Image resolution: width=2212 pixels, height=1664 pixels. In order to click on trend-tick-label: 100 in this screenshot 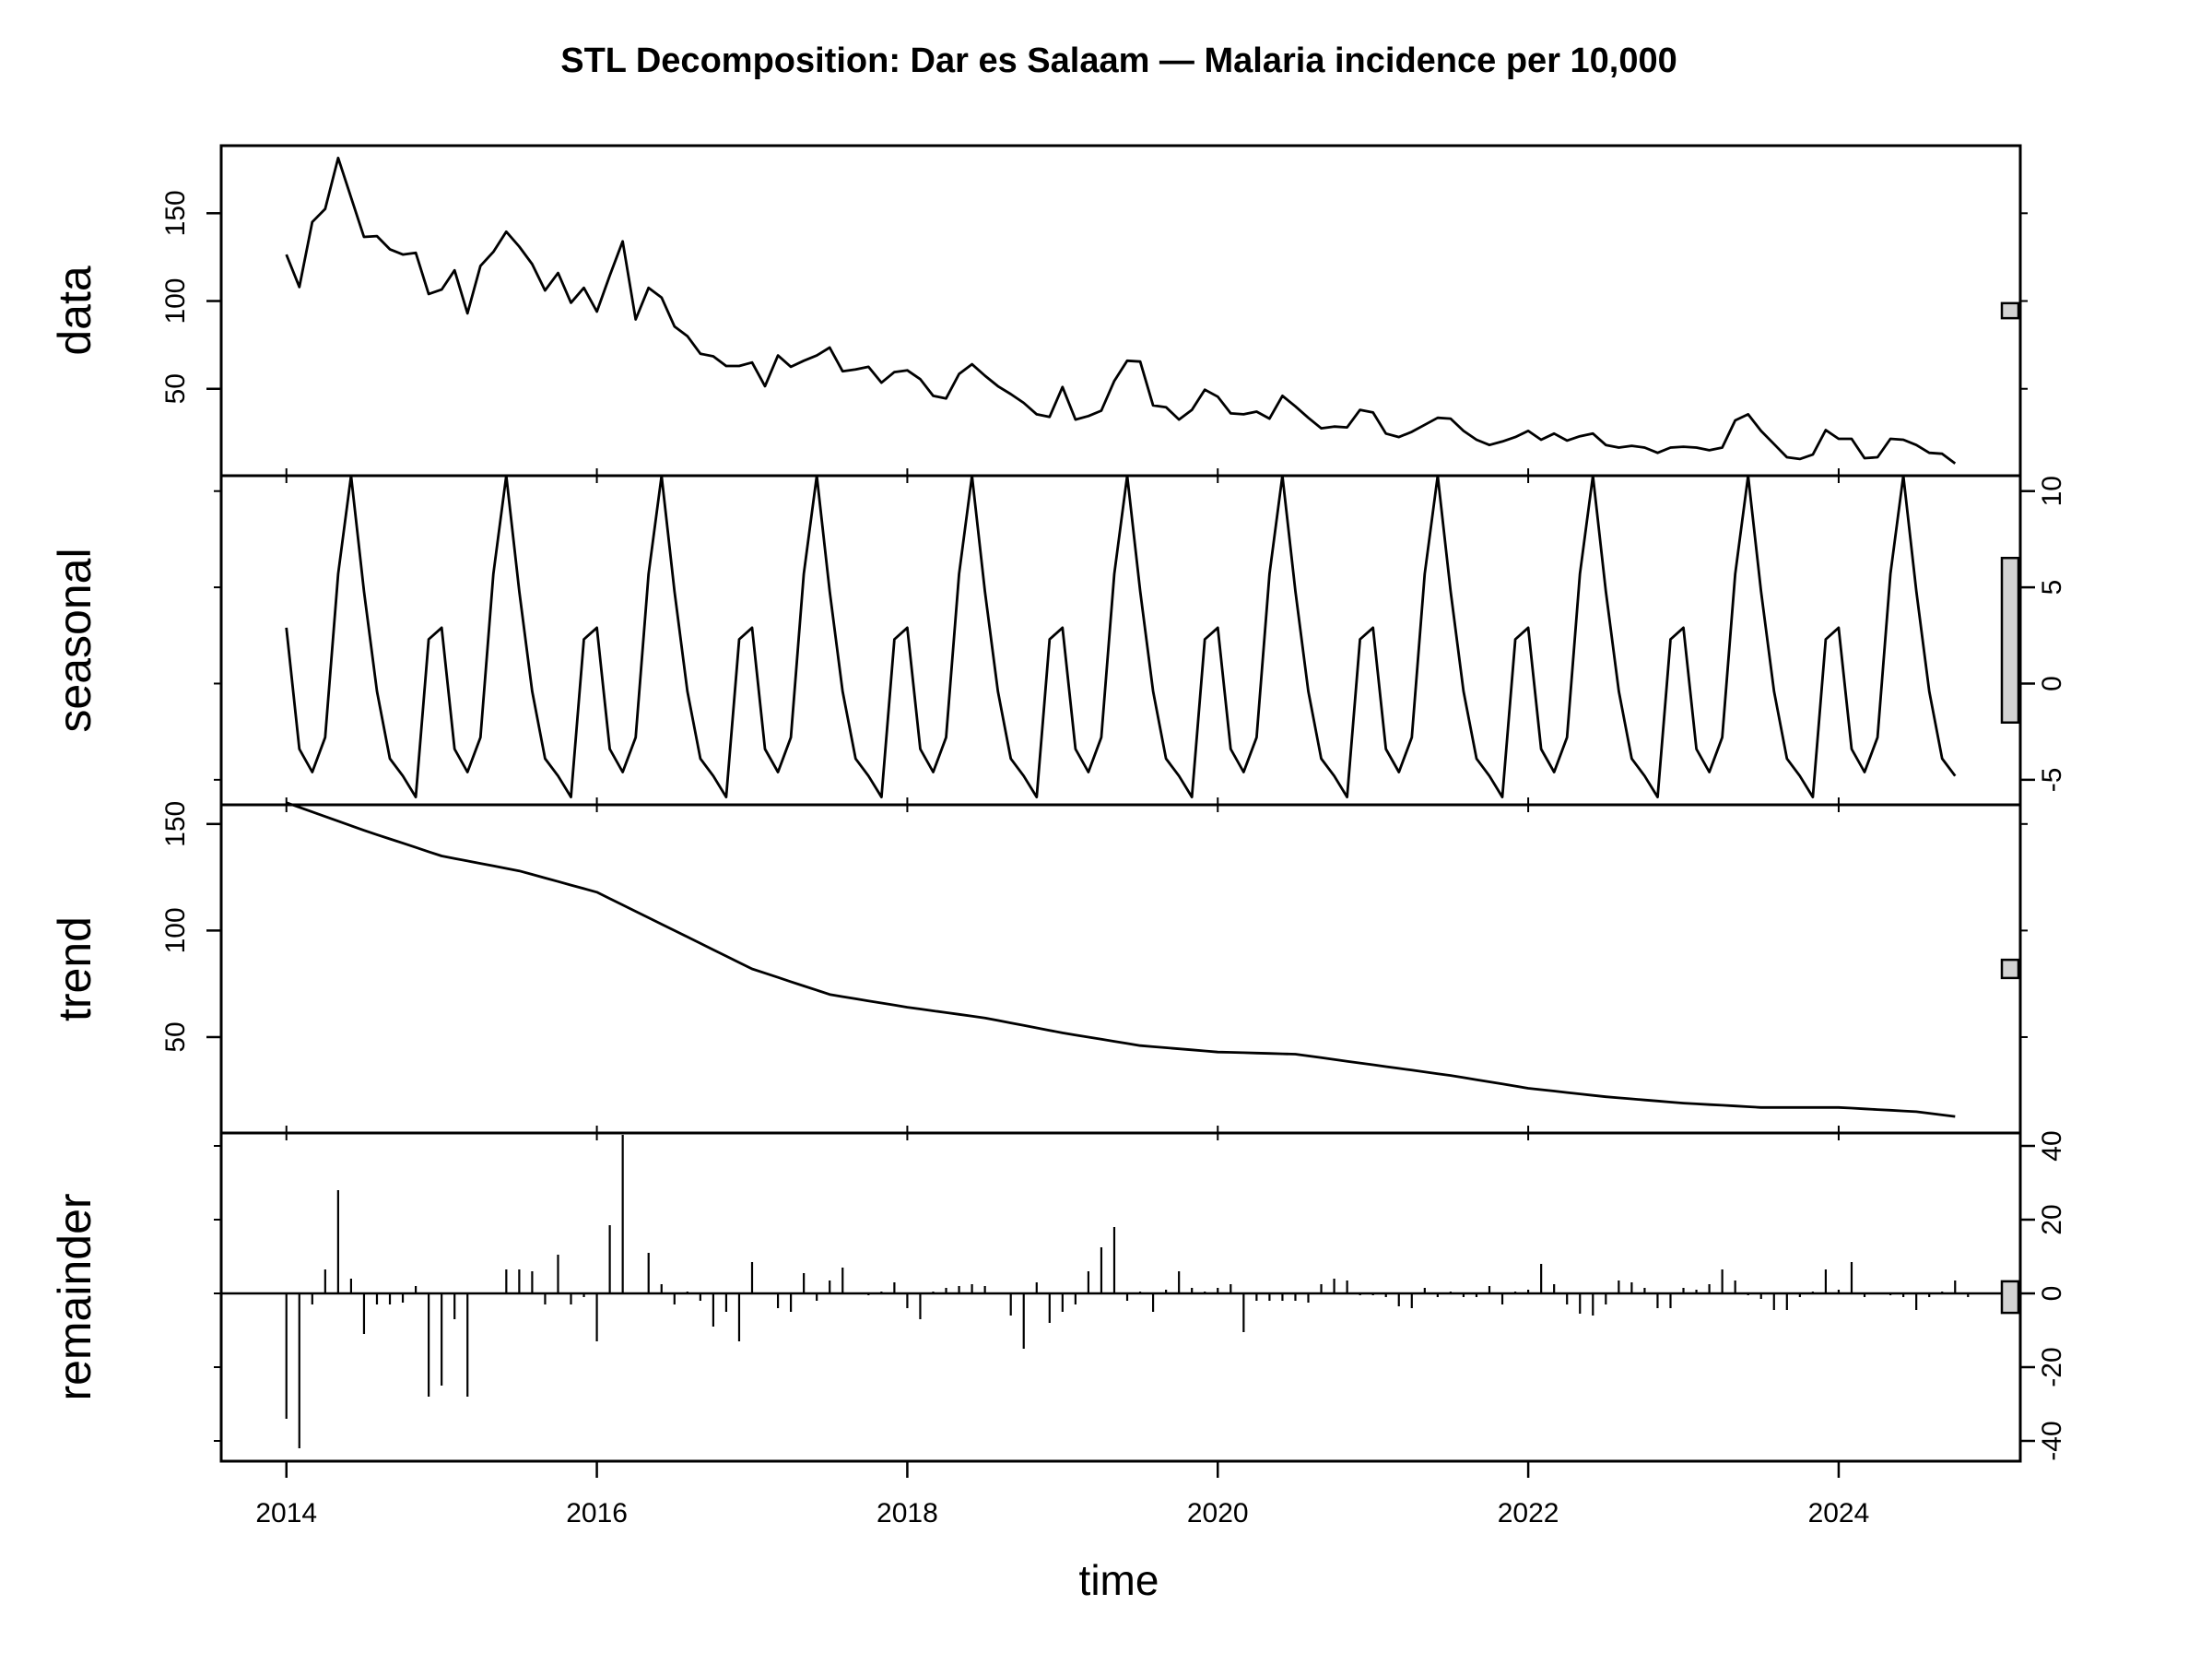, I will do `click(175, 930)`.